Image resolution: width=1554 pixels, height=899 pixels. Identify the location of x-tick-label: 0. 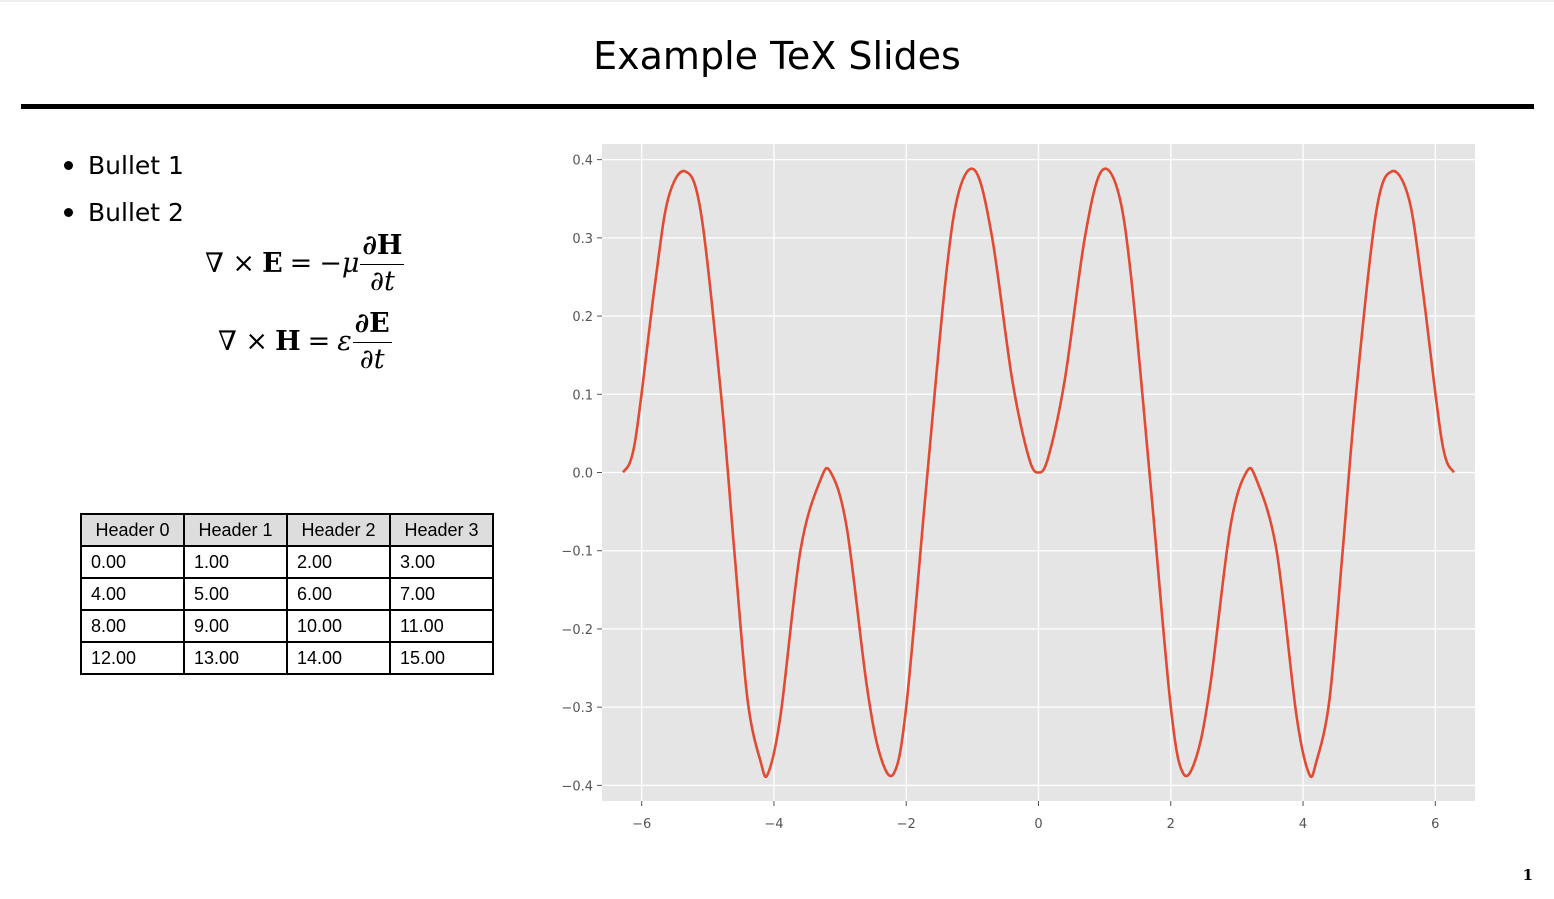
(1038, 824).